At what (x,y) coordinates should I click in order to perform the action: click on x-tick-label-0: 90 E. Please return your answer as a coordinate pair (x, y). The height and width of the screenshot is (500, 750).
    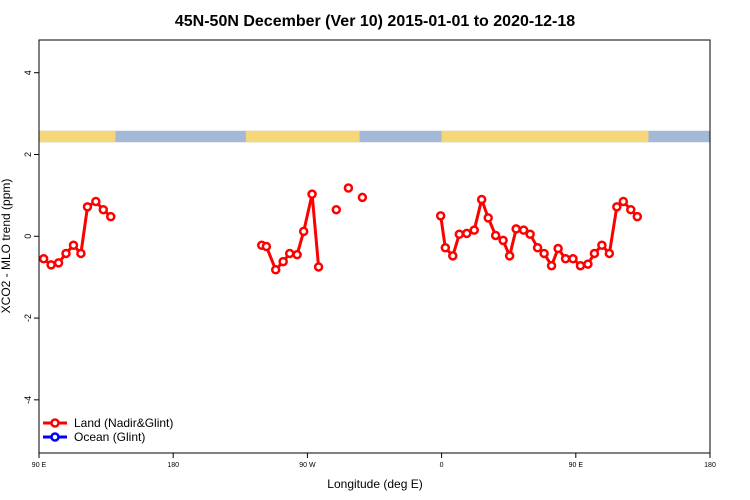
    Looking at the image, I should click on (39, 465).